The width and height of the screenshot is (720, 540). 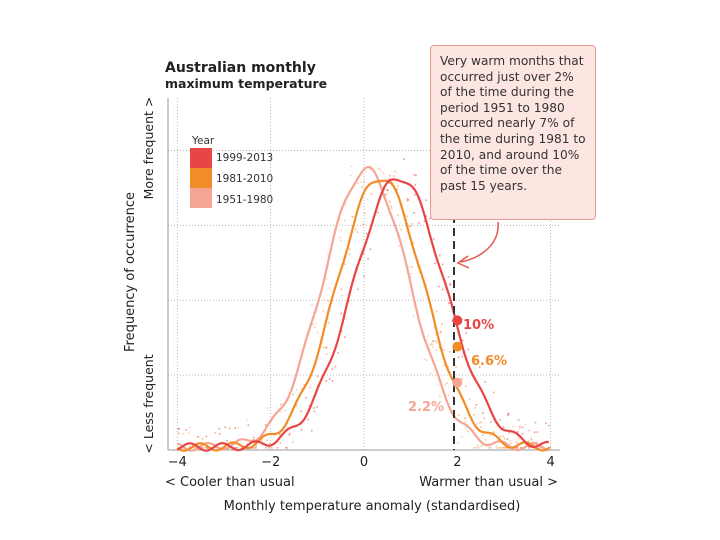 I want to click on legend-title: Year, so click(x=203, y=141).